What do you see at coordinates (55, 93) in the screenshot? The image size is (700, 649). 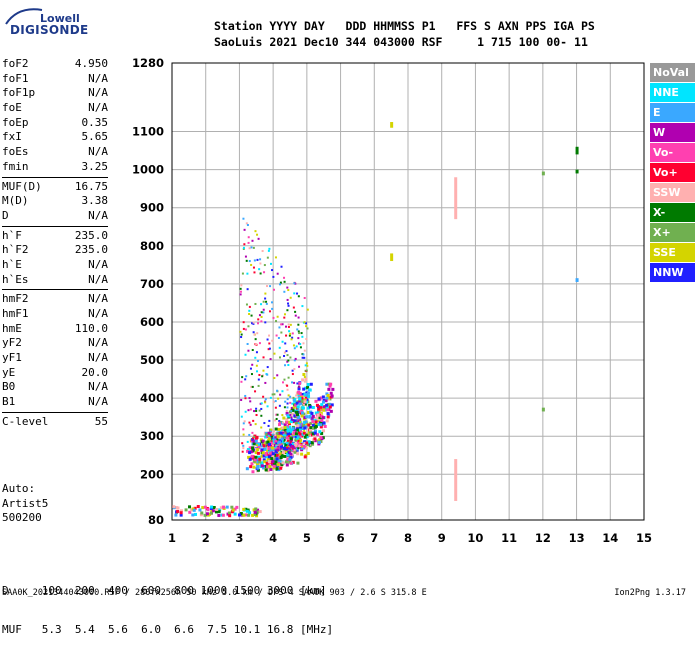 I see `param-row: foF1p N/A` at bounding box center [55, 93].